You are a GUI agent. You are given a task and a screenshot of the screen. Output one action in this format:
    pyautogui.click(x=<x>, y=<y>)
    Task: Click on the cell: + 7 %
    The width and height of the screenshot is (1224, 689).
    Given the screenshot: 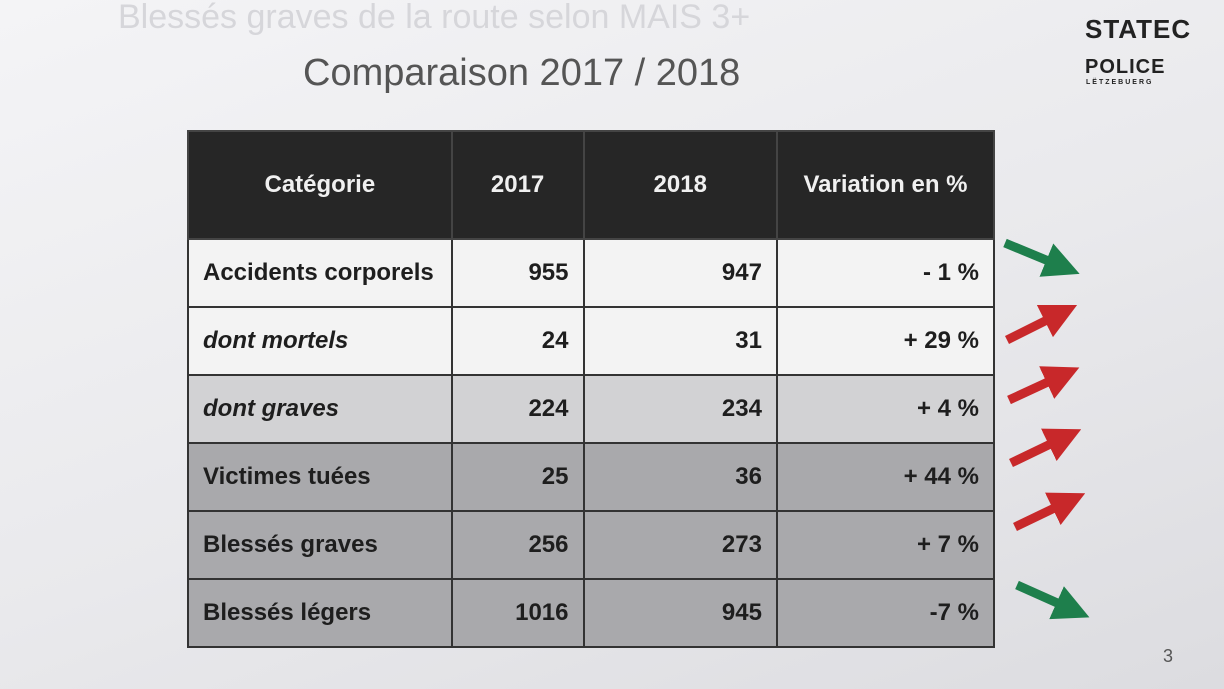 What is the action you would take?
    pyautogui.click(x=885, y=545)
    